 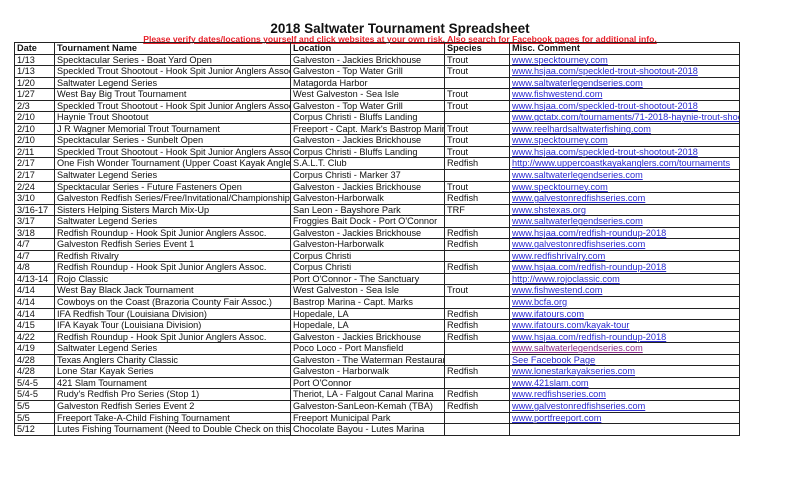 I want to click on website-link: www.redfishrivalry.com, so click(x=559, y=255).